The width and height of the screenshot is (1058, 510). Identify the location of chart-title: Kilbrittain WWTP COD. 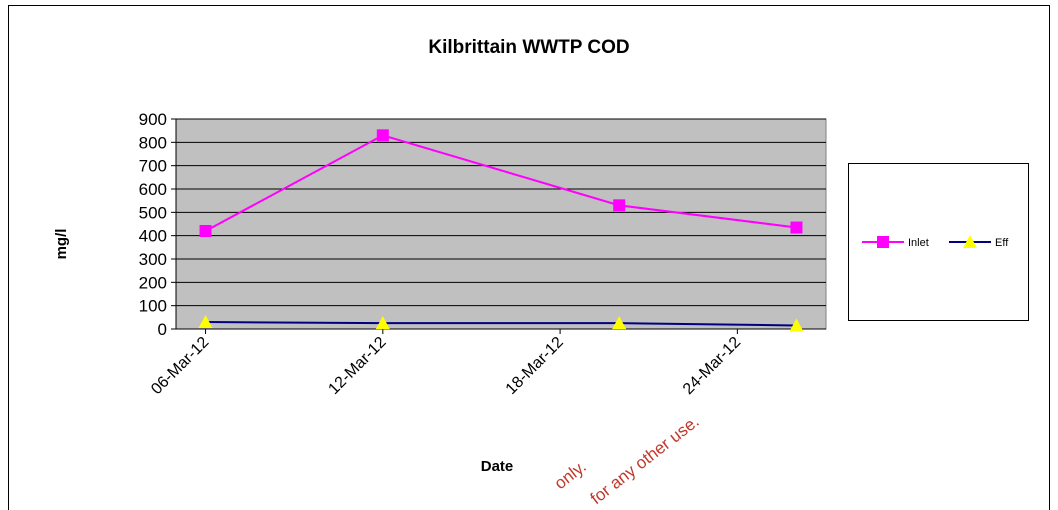
(528, 47).